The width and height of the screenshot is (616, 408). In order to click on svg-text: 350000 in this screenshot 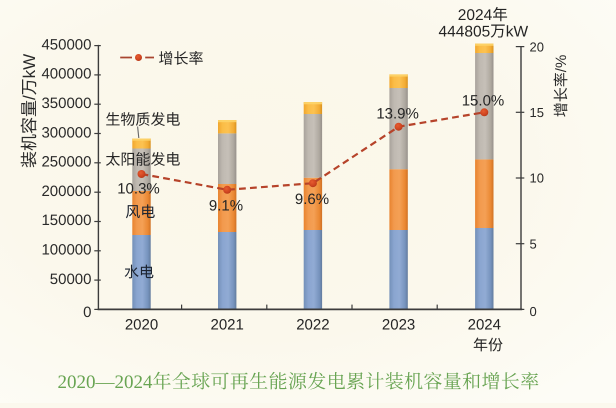, I will do `click(66, 103)`.